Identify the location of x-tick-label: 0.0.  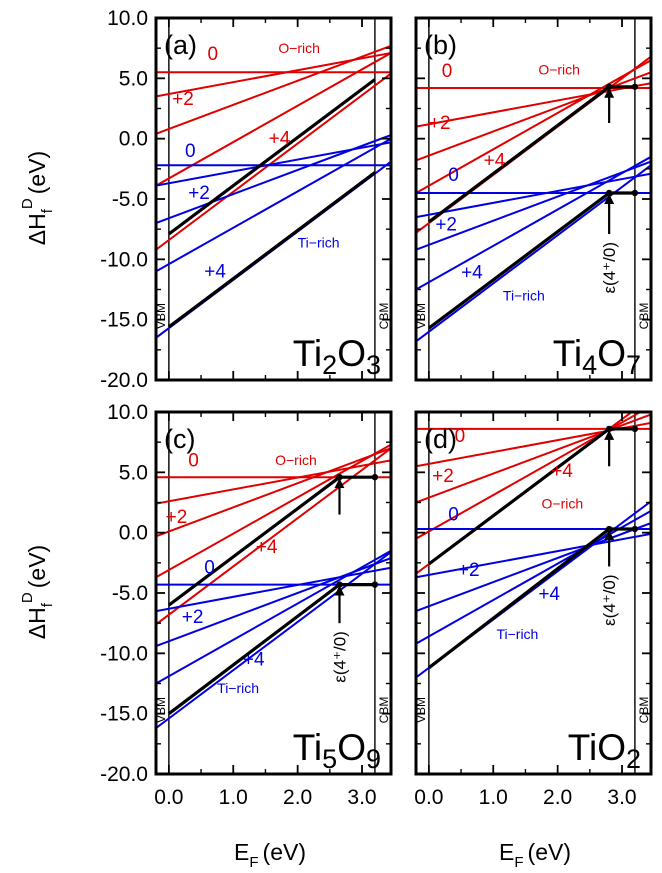
(168, 797).